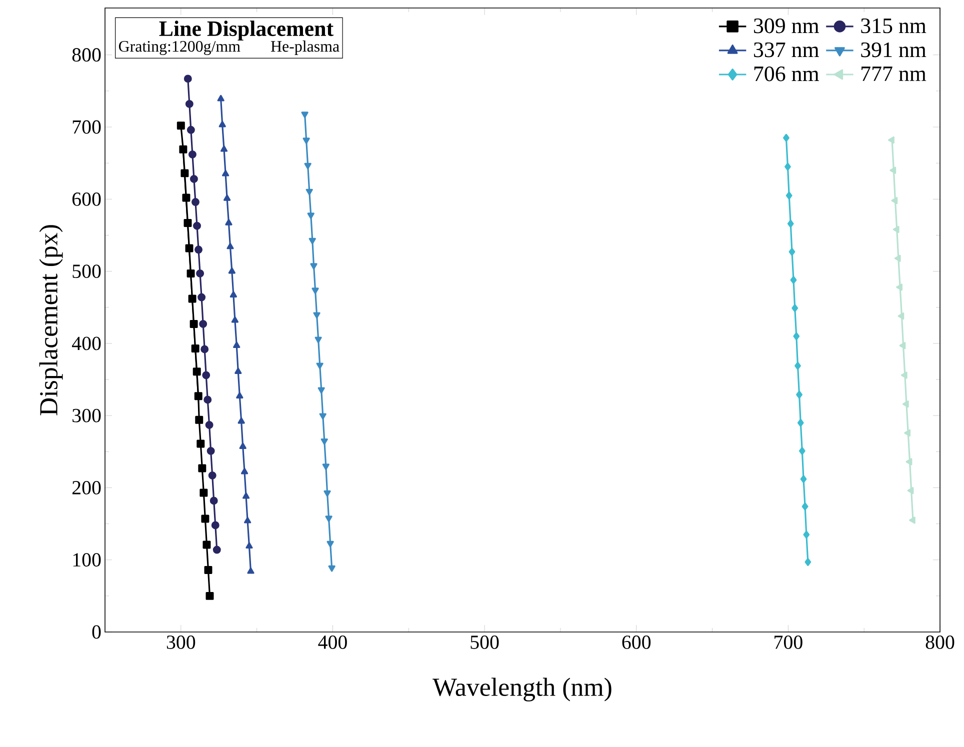  I want to click on text: Grating:1200g/mm, so click(179, 48).